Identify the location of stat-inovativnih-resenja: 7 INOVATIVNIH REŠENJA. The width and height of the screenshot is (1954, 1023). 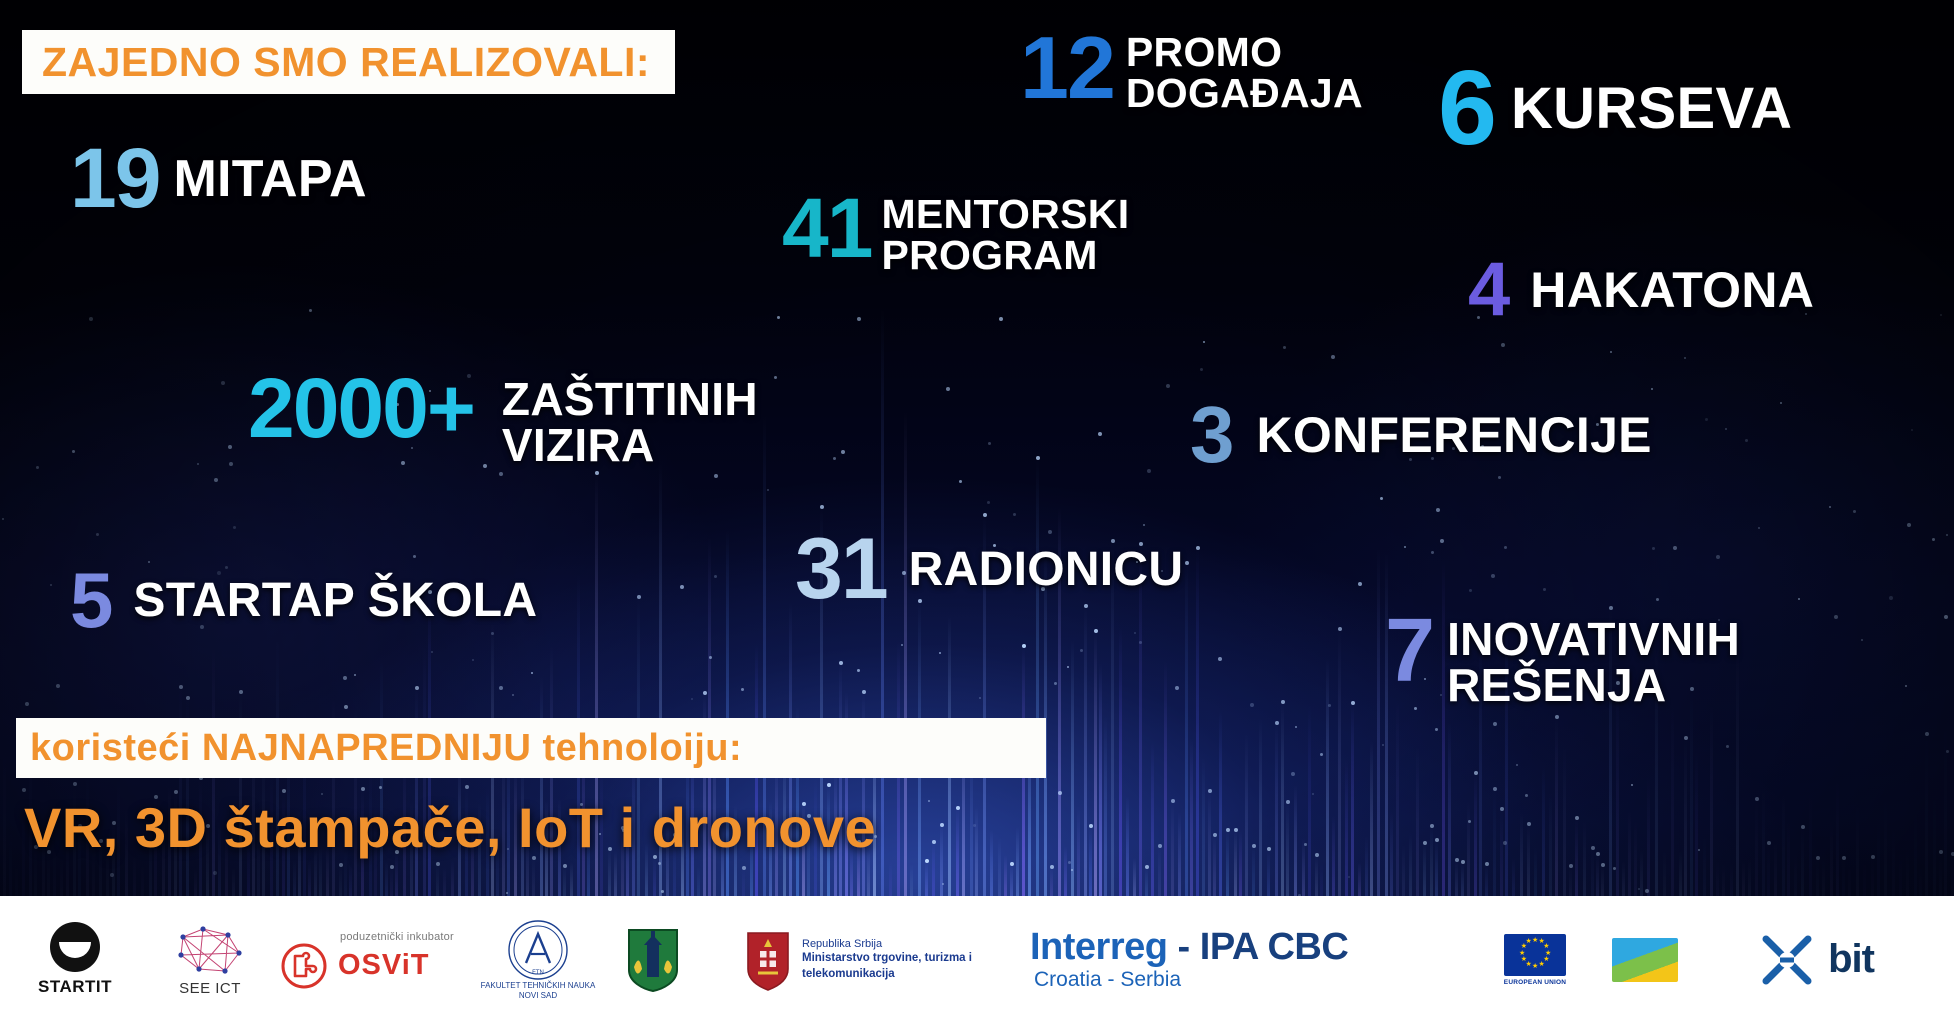
(1562, 654).